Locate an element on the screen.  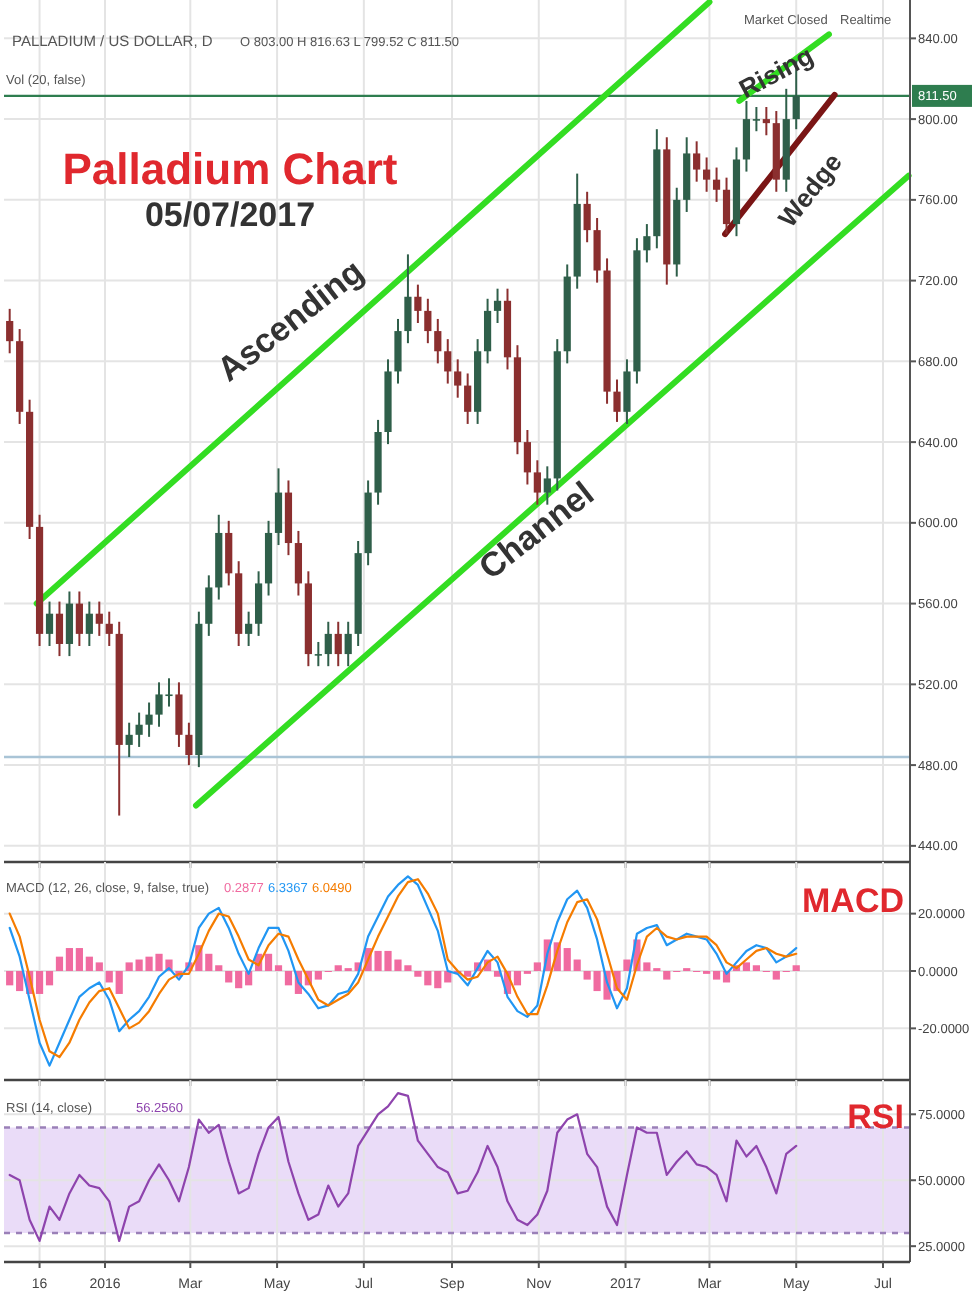
text: RSI is located at coordinates (875, 1117).